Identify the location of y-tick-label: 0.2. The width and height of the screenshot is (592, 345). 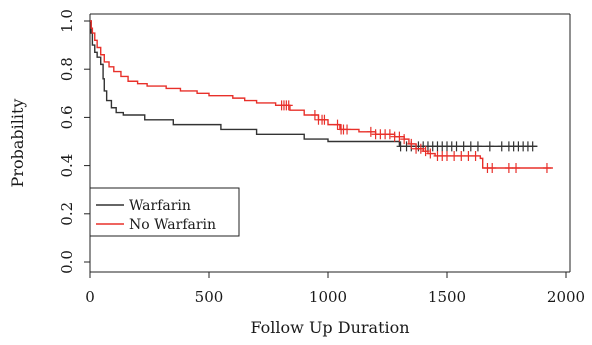
(67, 214).